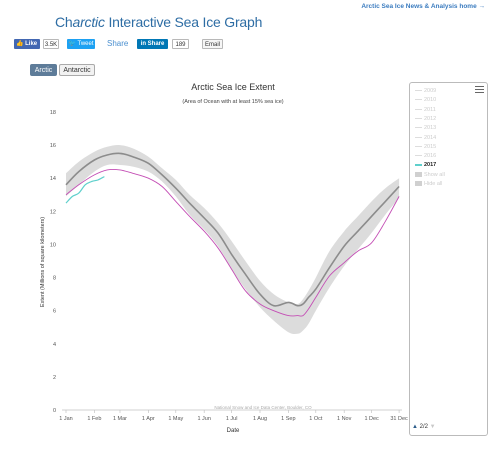 This screenshot has height=450, width=499. I want to click on x-tick-label: 1 Mar, so click(120, 419).